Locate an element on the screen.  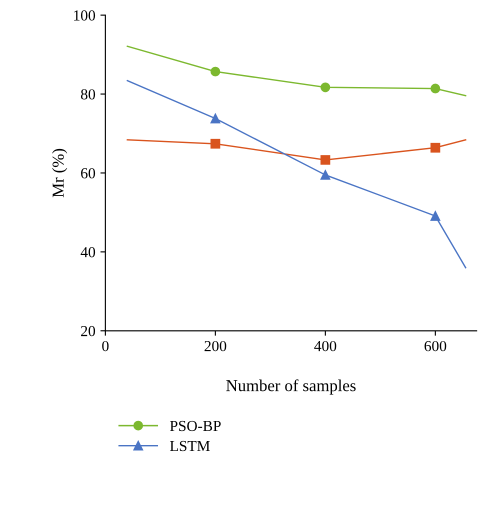
legend-label: LSTM is located at coordinates (190, 446).